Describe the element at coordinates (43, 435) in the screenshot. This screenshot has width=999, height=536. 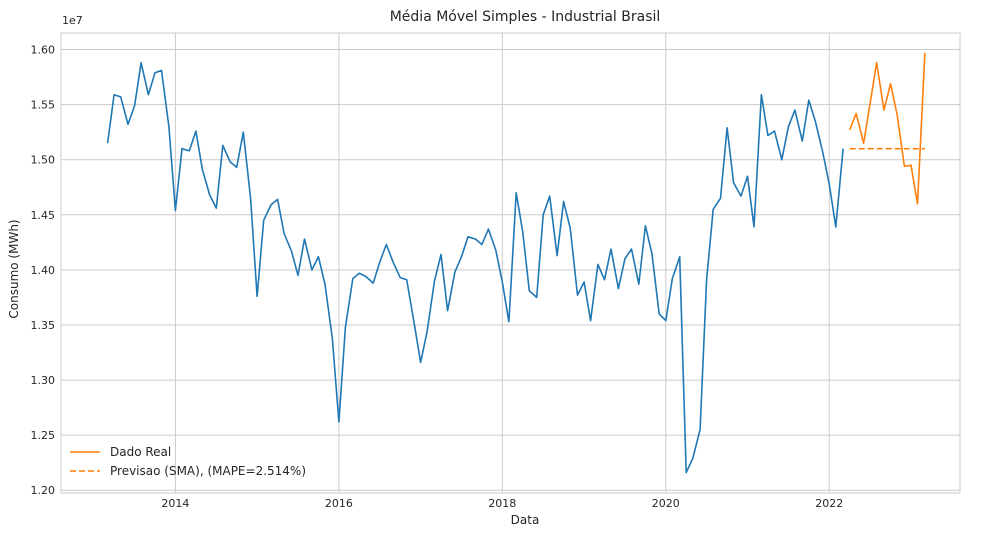
I see `y-tick-label: 1.25` at that location.